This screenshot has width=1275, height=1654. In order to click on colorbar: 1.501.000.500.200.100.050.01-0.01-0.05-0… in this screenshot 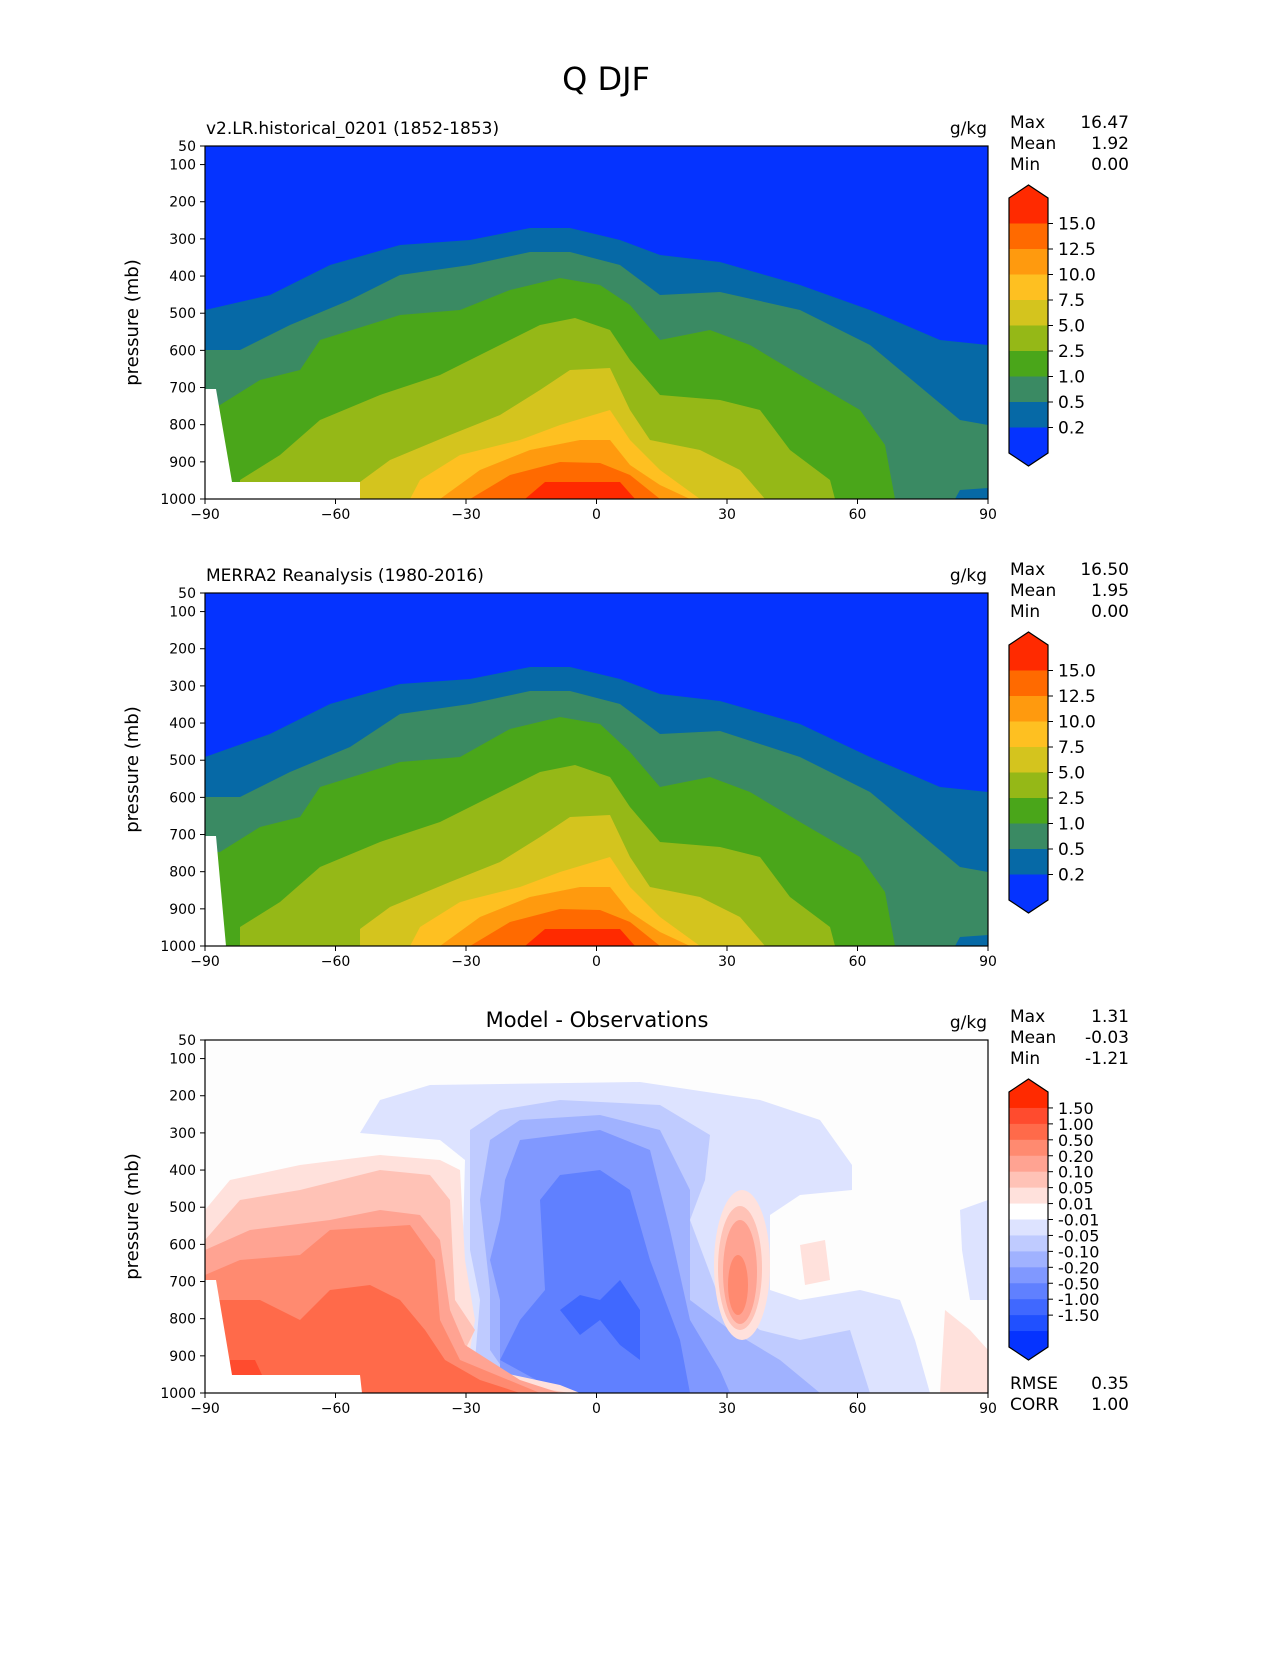, I will do `click(1053, 1219)`.